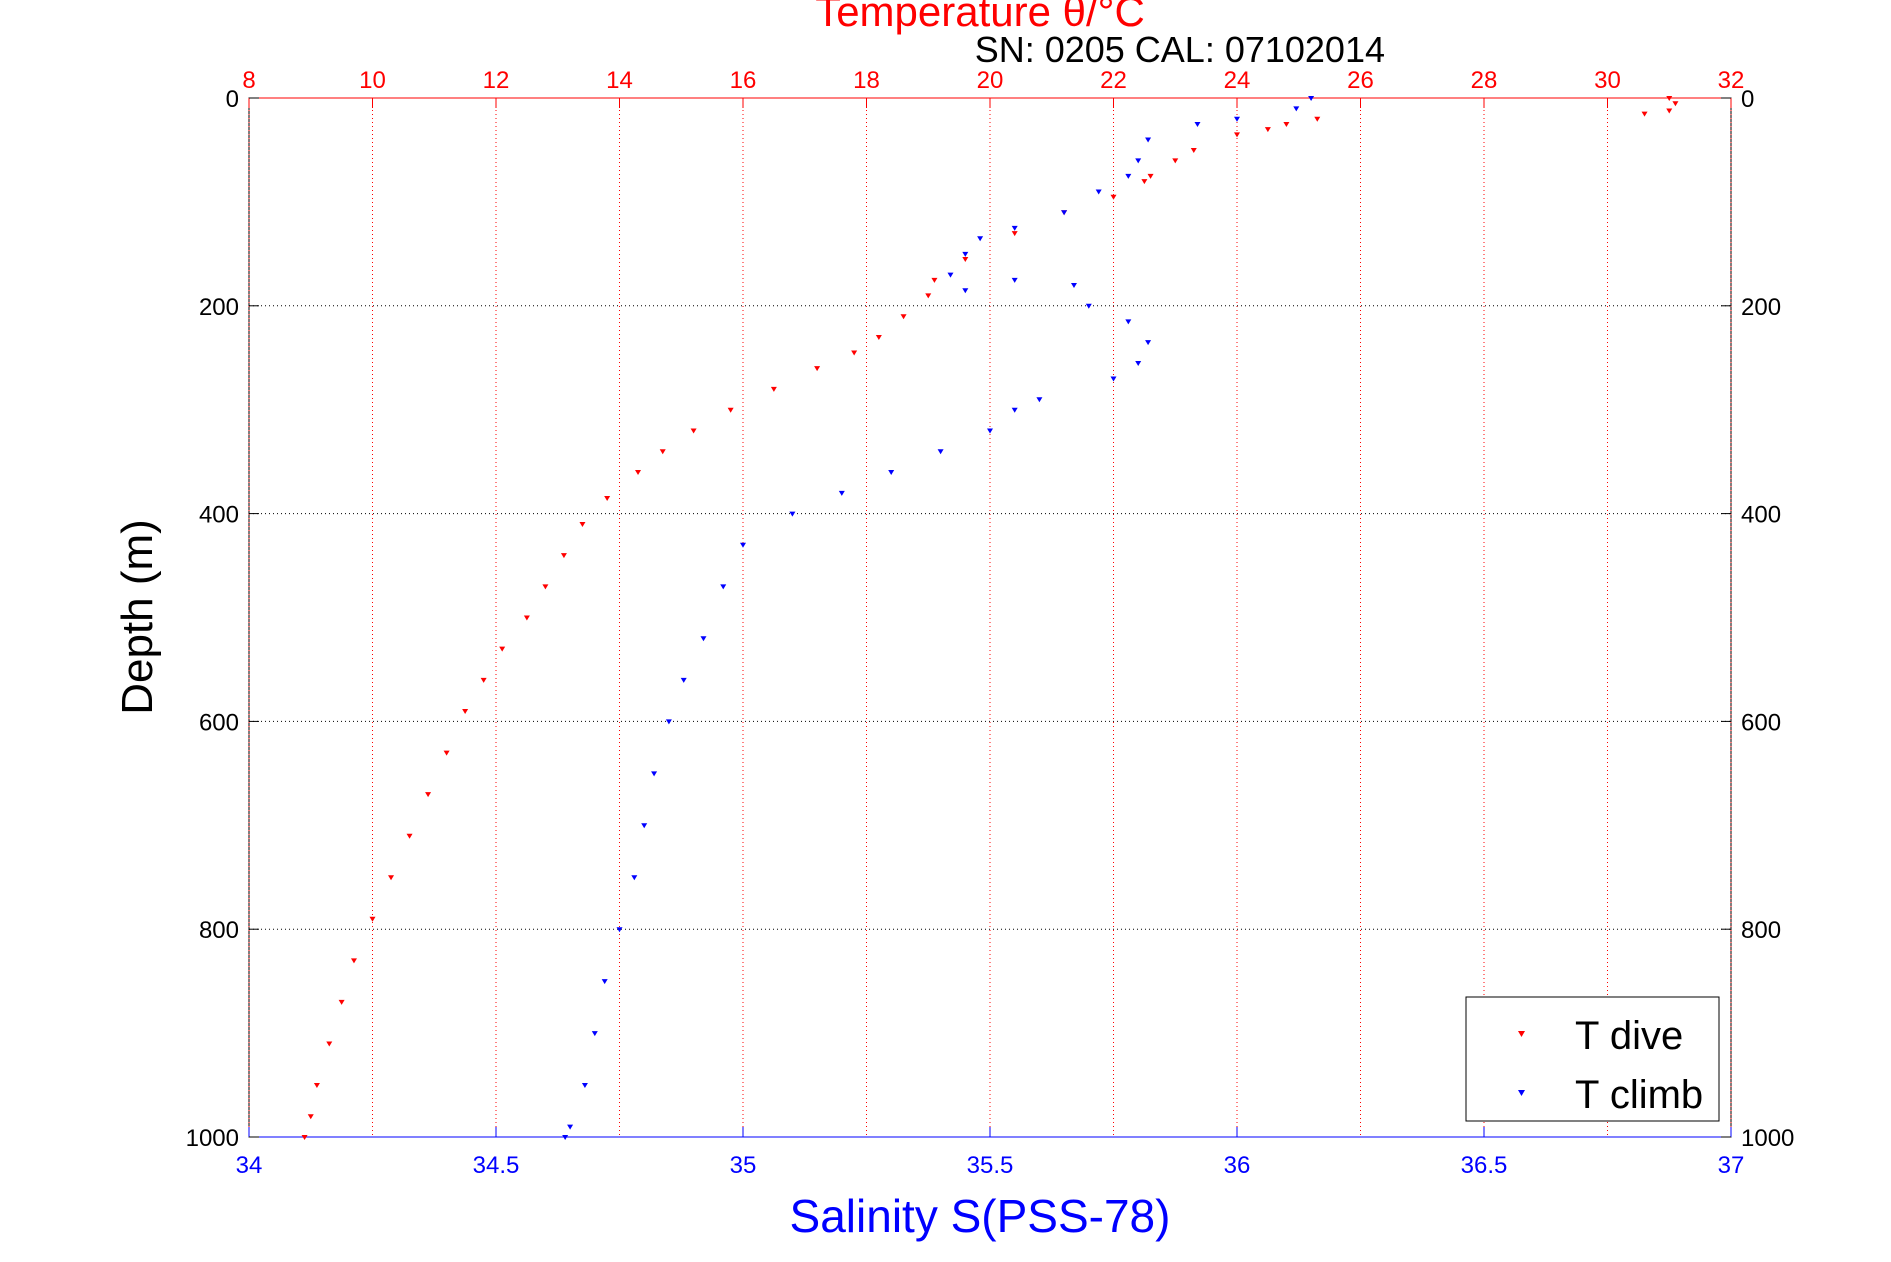 This screenshot has width=1891, height=1262. I want to click on tick-label-salinity: 36.5, so click(1484, 1165).